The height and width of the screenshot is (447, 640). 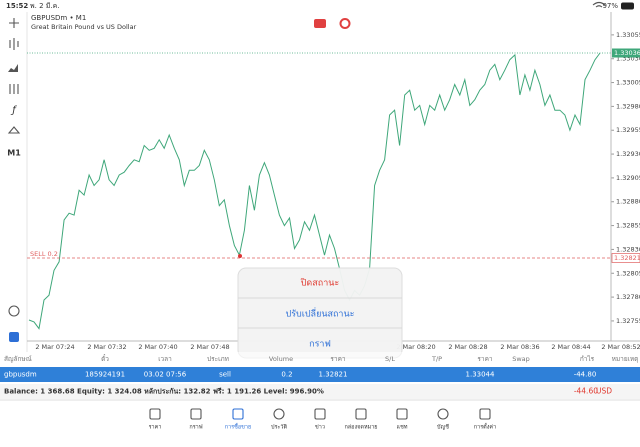 I want to click on balance-bar, so click(x=320, y=391).